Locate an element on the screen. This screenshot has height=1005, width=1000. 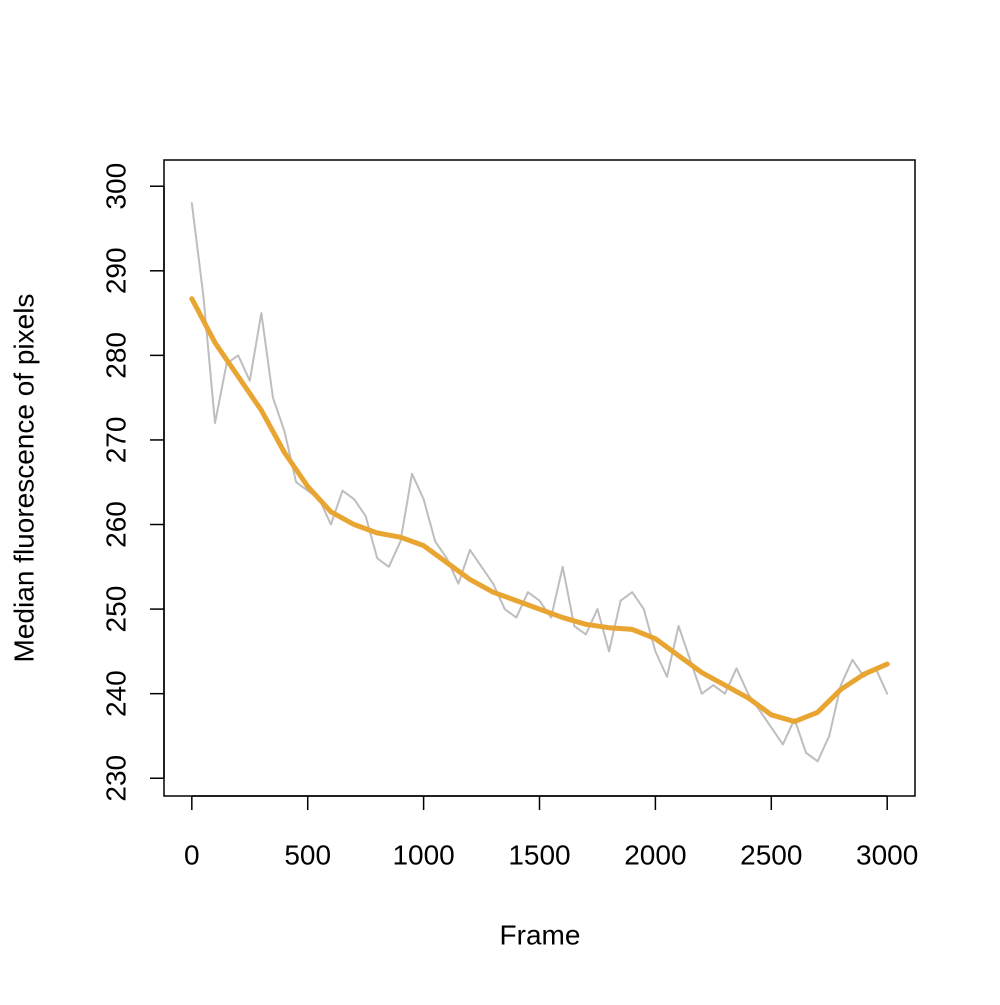
x-tick-label: 500 is located at coordinates (307, 854).